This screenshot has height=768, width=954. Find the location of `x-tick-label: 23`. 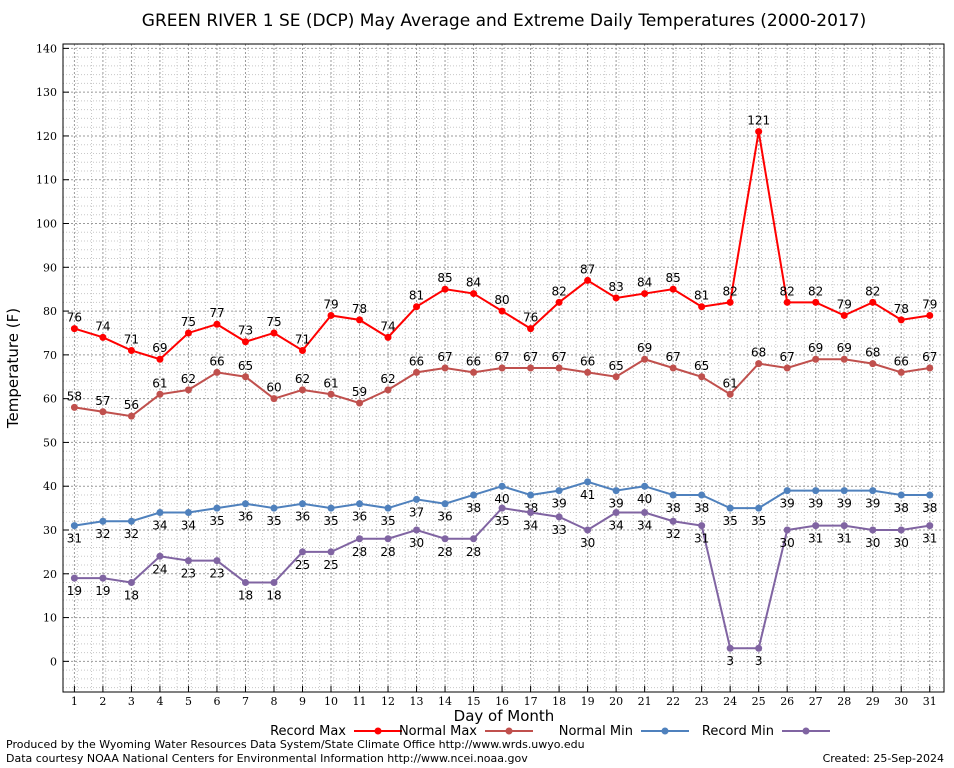

x-tick-label: 23 is located at coordinates (702, 701).